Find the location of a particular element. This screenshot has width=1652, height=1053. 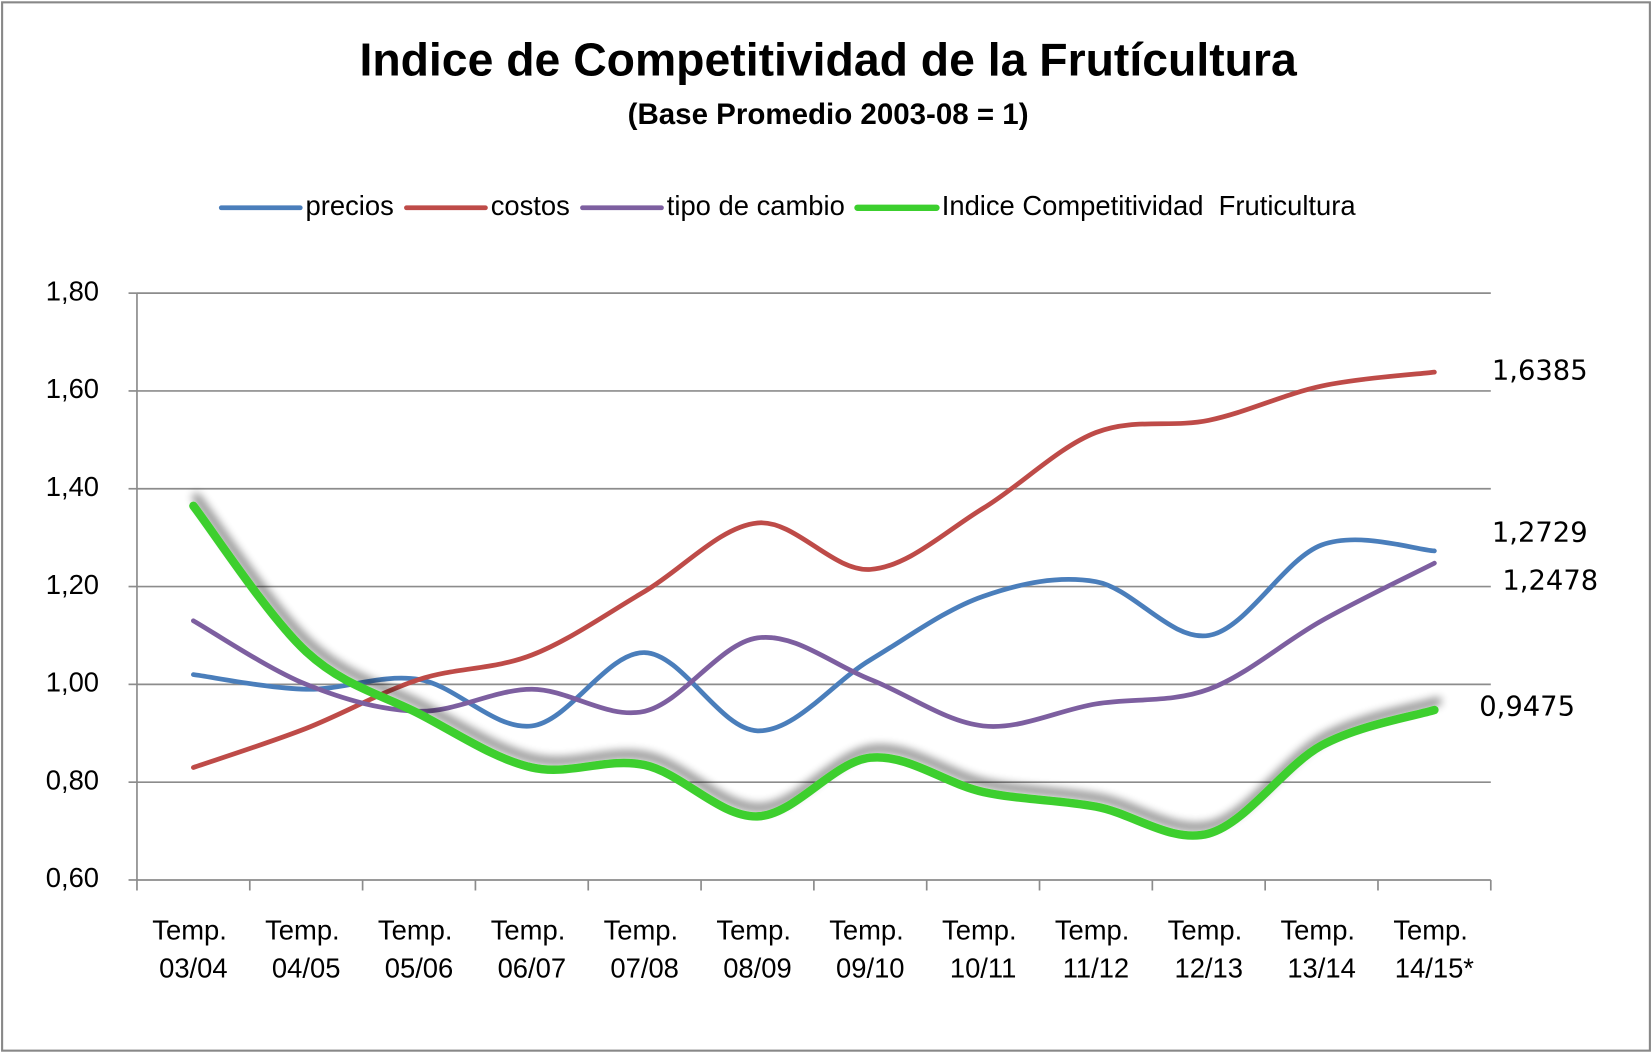

x-tick-label: Temp. 09/10 is located at coordinates (870, 949).